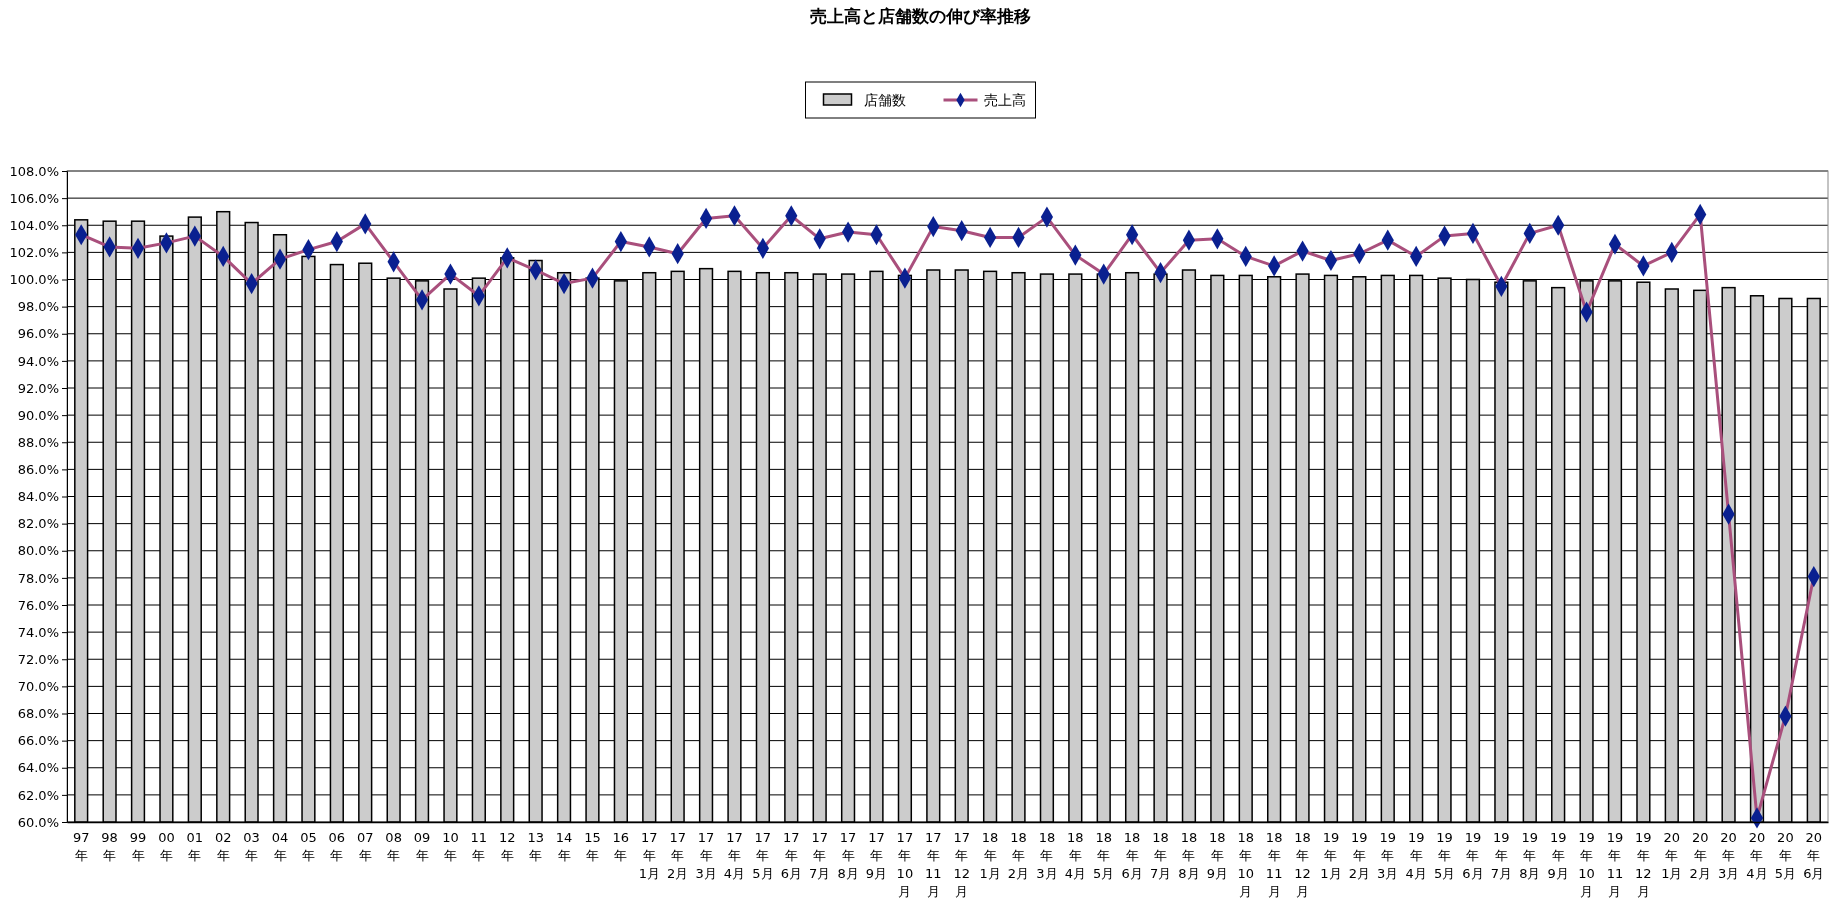 Image resolution: width=1841 pixels, height=902 pixels. I want to click on x-tick-label: 20年5月, so click(1785, 855).